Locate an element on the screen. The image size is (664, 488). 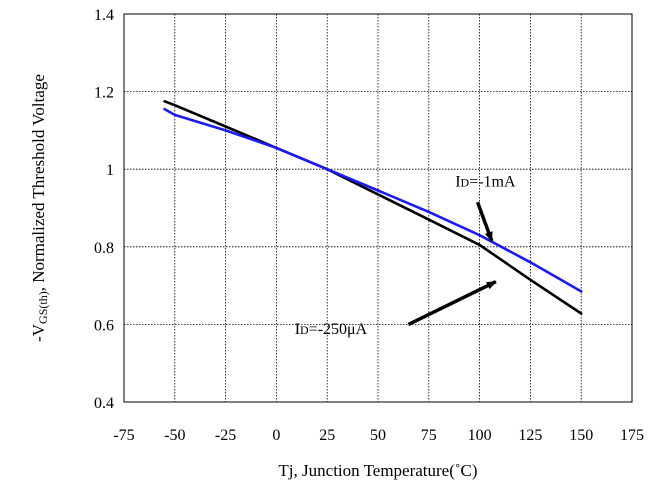
y-axis-title-prefix: -V is located at coordinates (38, 332).